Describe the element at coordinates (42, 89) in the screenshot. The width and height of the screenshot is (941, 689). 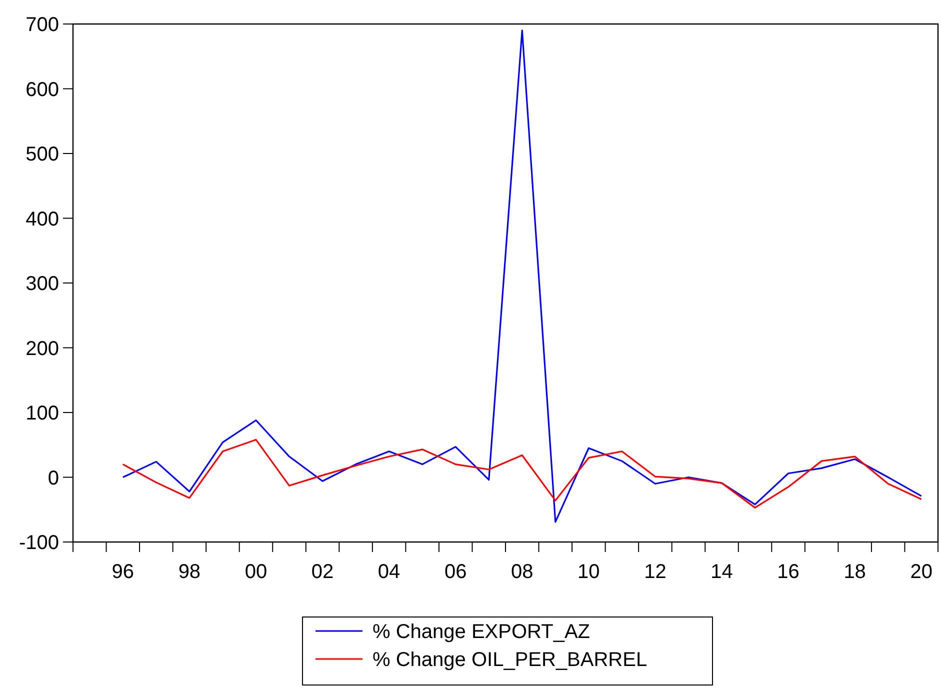
I see `y-tick-label: 600` at that location.